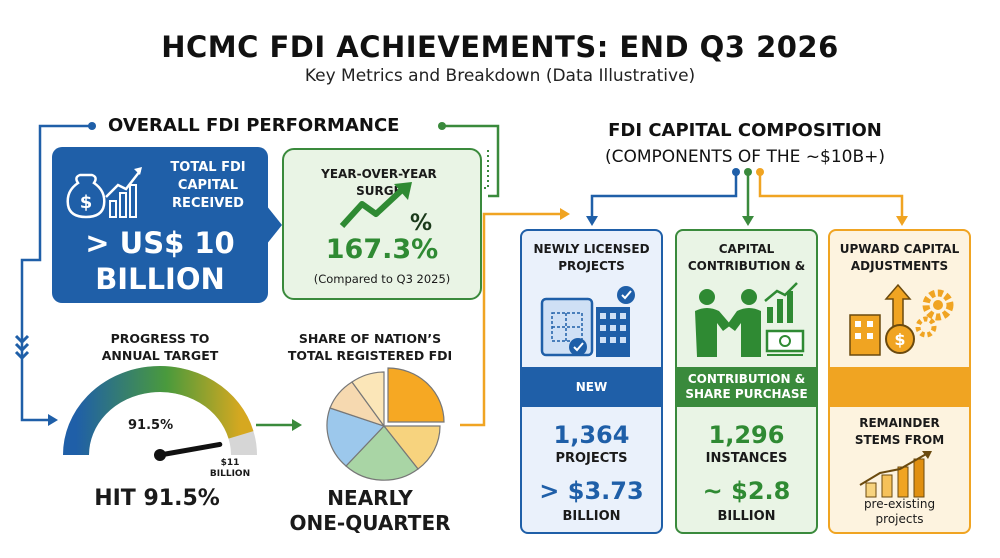  I want to click on col3-head-2: ADJUSTMENTS, so click(899, 266).